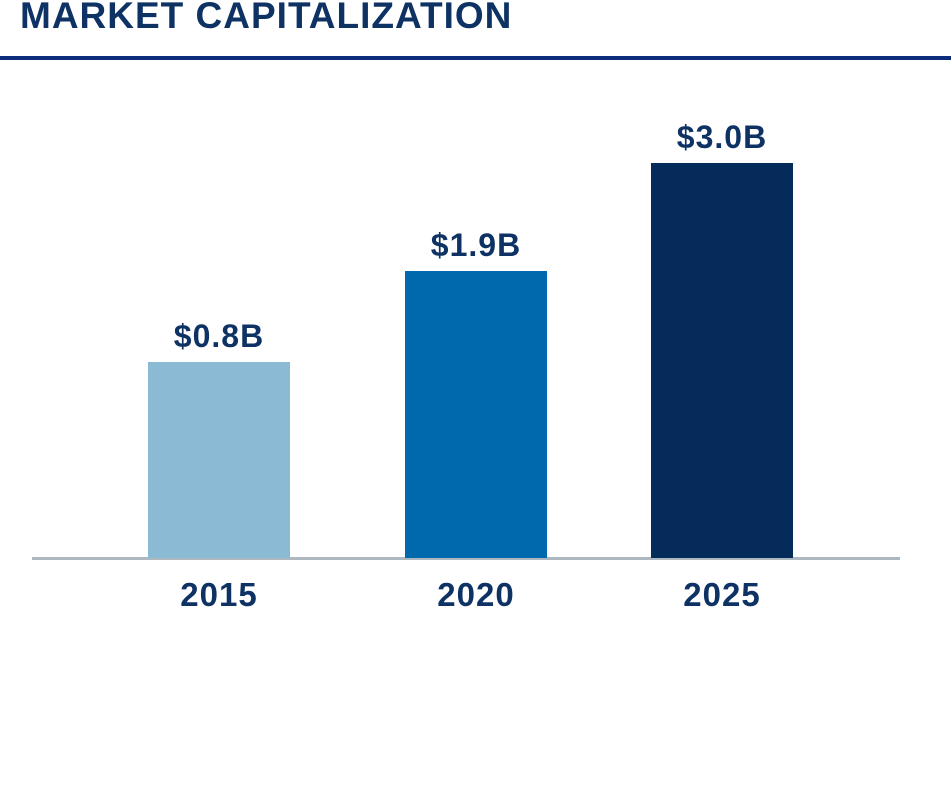 The width and height of the screenshot is (951, 788). Describe the element at coordinates (476, 245) in the screenshot. I see `bar-value-label: $1.9B` at that location.